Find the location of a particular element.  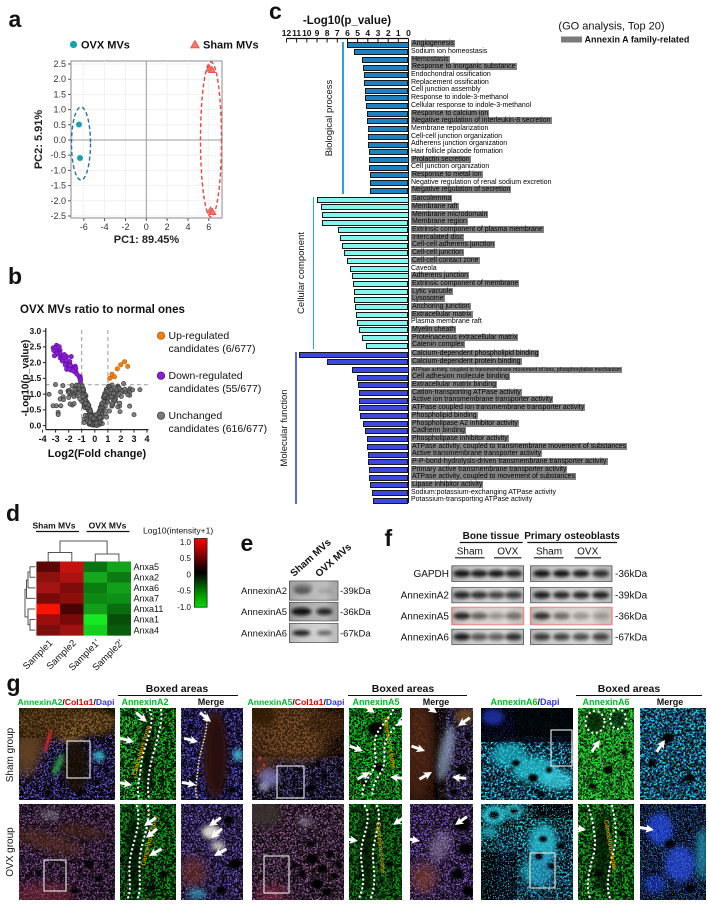

svg-text: -1 is located at coordinates (82, 439).